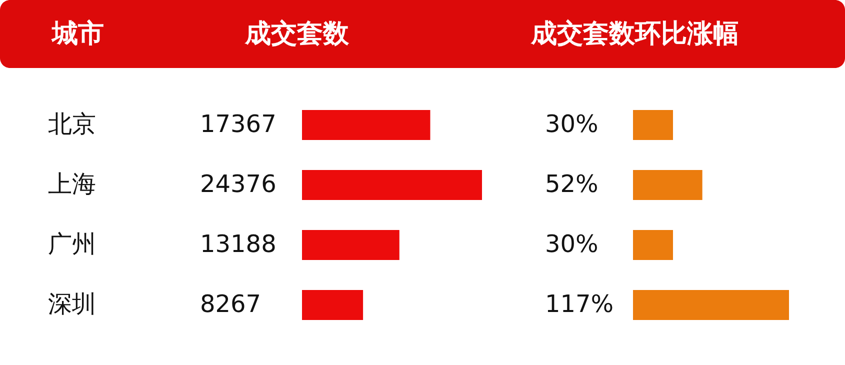  I want to click on data-label: 8267, so click(231, 304).